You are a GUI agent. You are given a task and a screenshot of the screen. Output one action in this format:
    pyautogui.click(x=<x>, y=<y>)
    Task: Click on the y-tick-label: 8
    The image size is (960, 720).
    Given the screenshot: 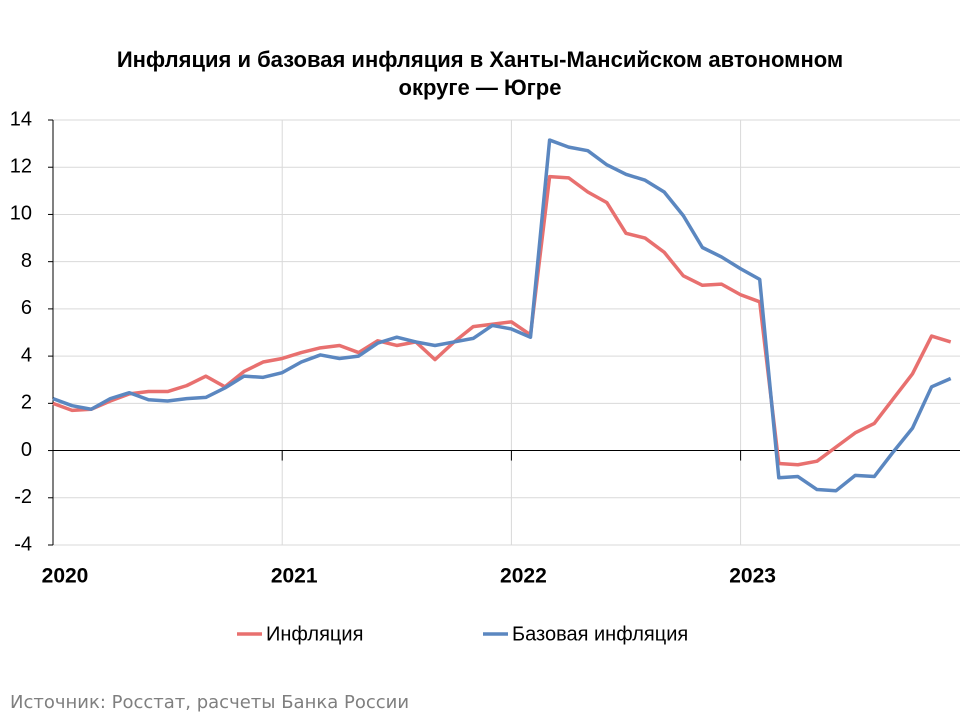 What is the action you would take?
    pyautogui.click(x=26, y=261)
    